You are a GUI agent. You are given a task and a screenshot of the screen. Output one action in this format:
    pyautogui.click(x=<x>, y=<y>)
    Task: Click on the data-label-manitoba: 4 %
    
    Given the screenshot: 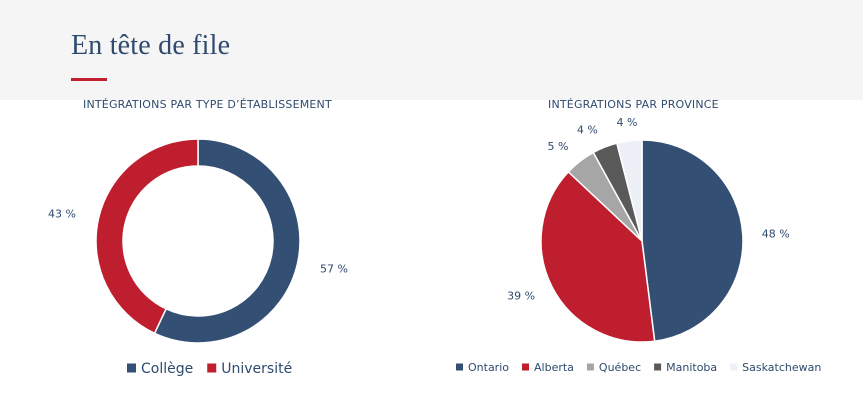 What is the action you would take?
    pyautogui.click(x=587, y=129)
    